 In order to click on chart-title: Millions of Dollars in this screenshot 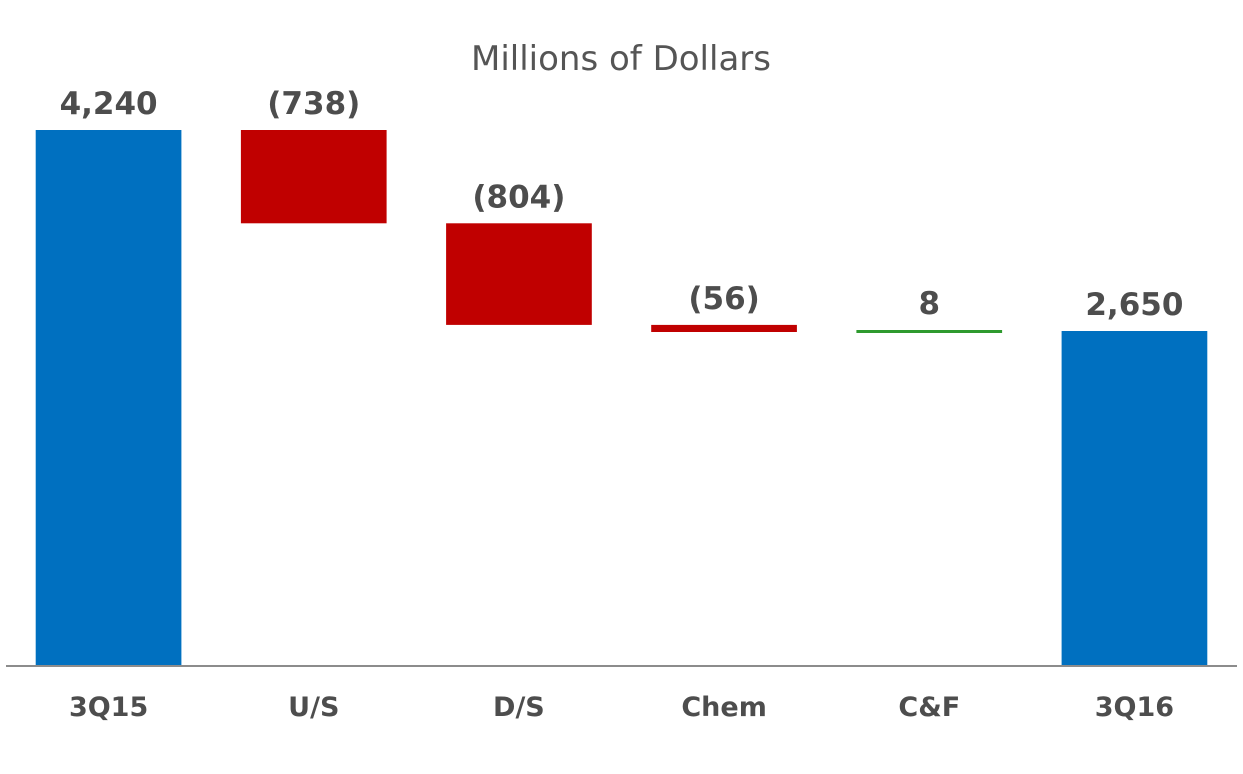, I will do `click(621, 59)`.